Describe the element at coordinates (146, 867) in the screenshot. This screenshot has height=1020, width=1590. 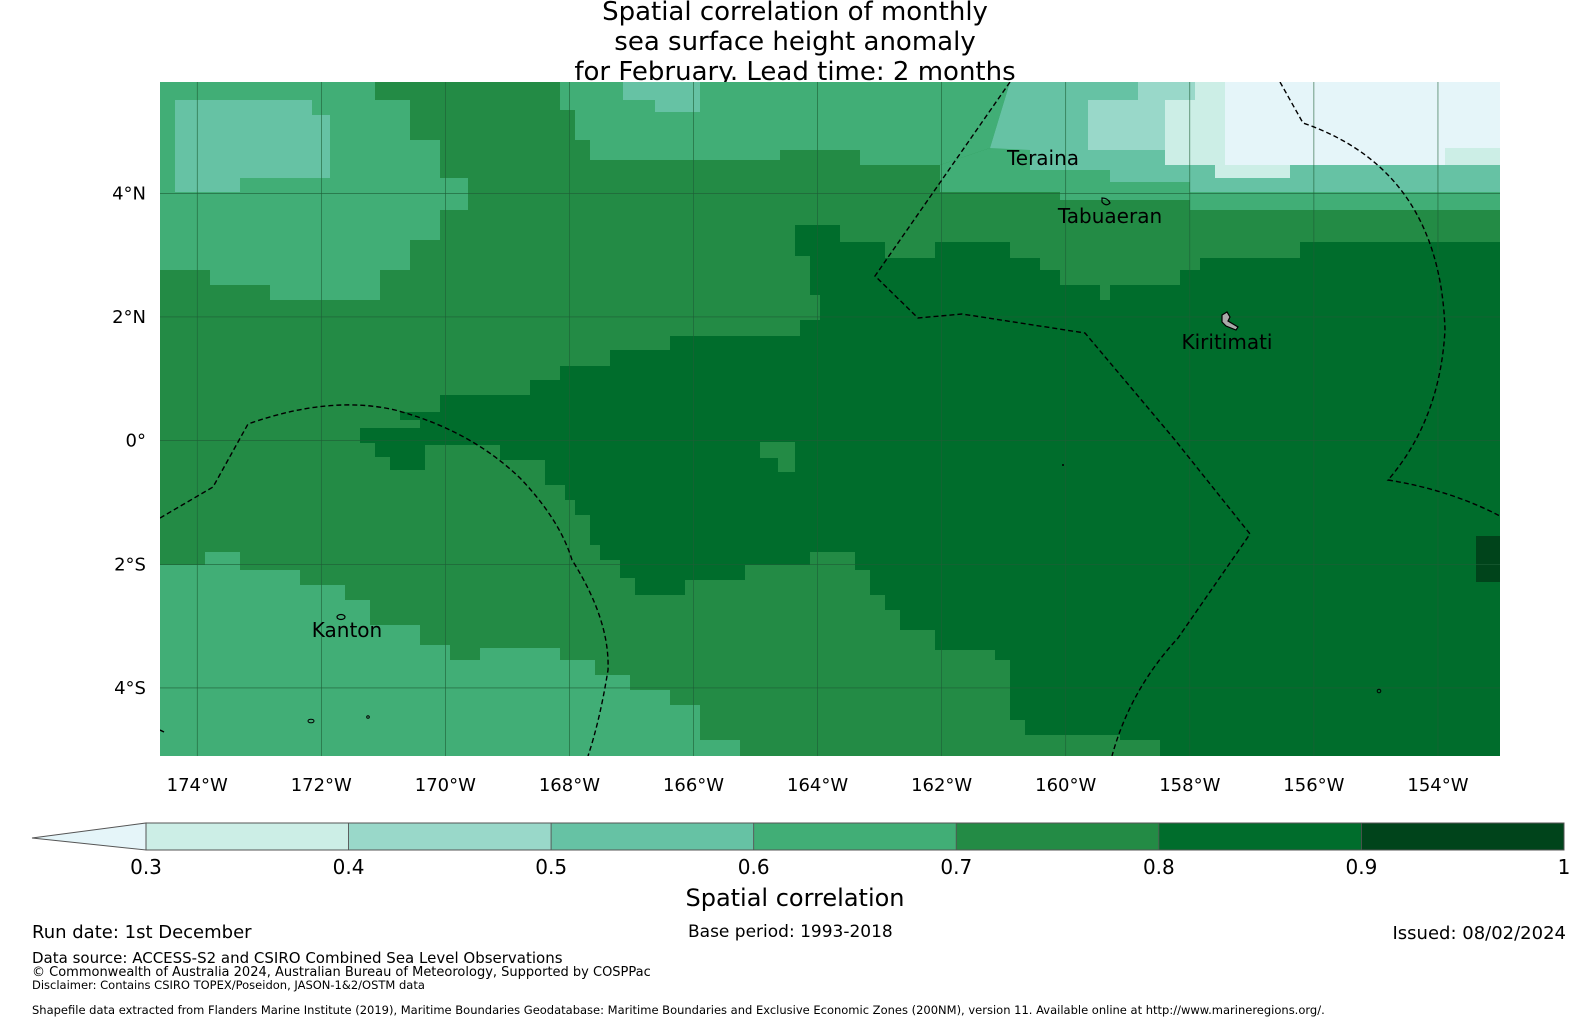
I see `colorbar-tick-label: 0.3` at that location.